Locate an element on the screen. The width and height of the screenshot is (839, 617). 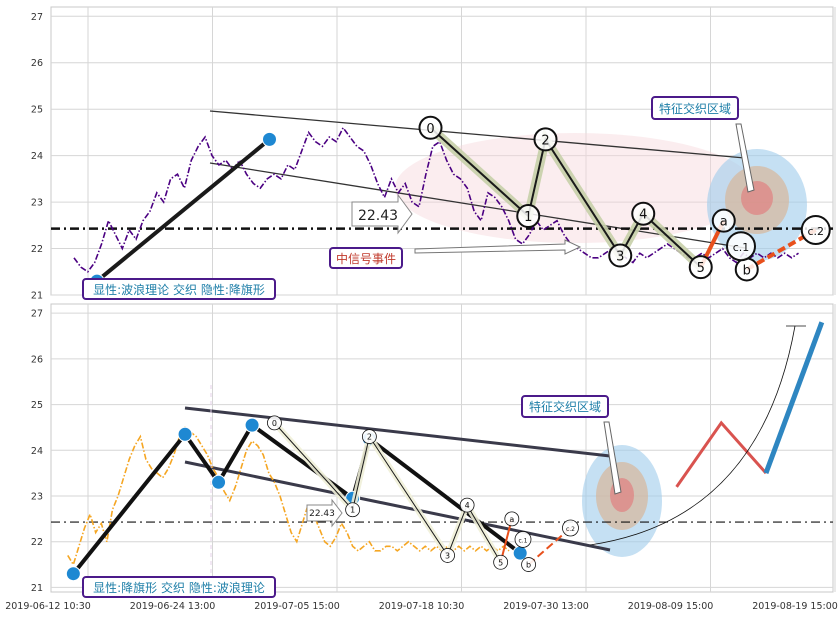
bottom-ytick-label: 23 is located at coordinates (37, 497).